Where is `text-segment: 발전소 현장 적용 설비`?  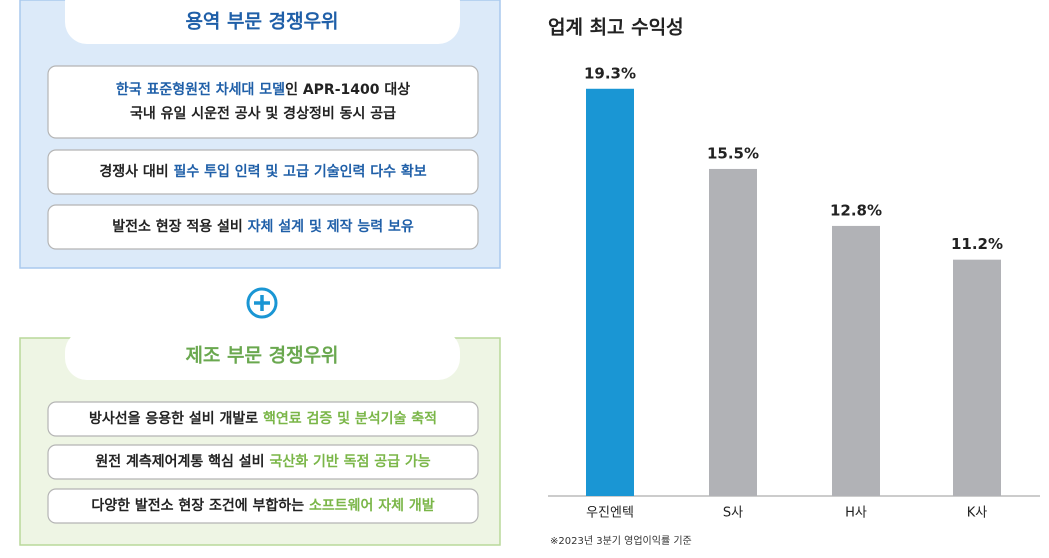
text-segment: 발전소 현장 적용 설비 is located at coordinates (179, 226).